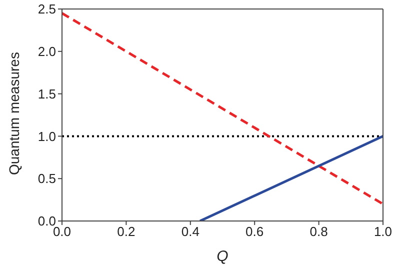  What do you see at coordinates (126, 232) in the screenshot?
I see `x-tick-label: 0.2` at bounding box center [126, 232].